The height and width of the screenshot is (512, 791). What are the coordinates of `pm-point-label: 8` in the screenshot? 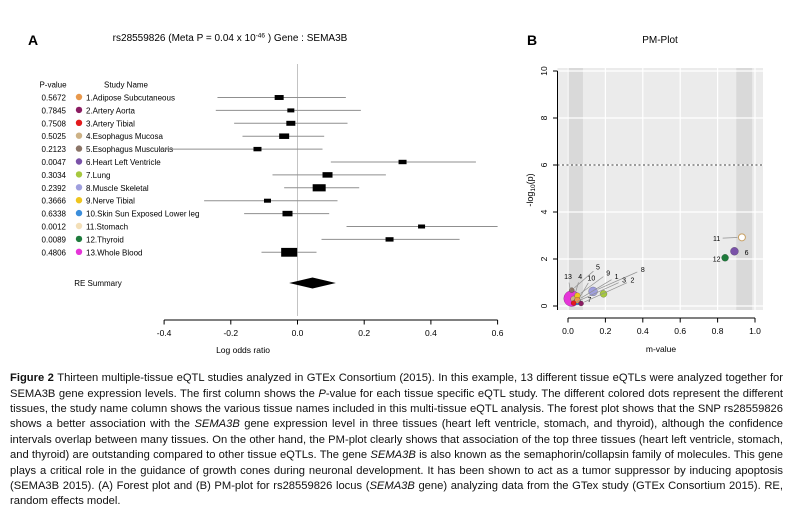 It's located at (643, 270).